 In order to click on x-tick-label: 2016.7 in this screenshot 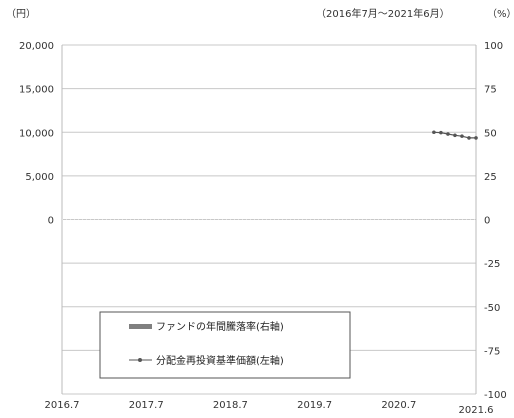, I will do `click(62, 405)`.